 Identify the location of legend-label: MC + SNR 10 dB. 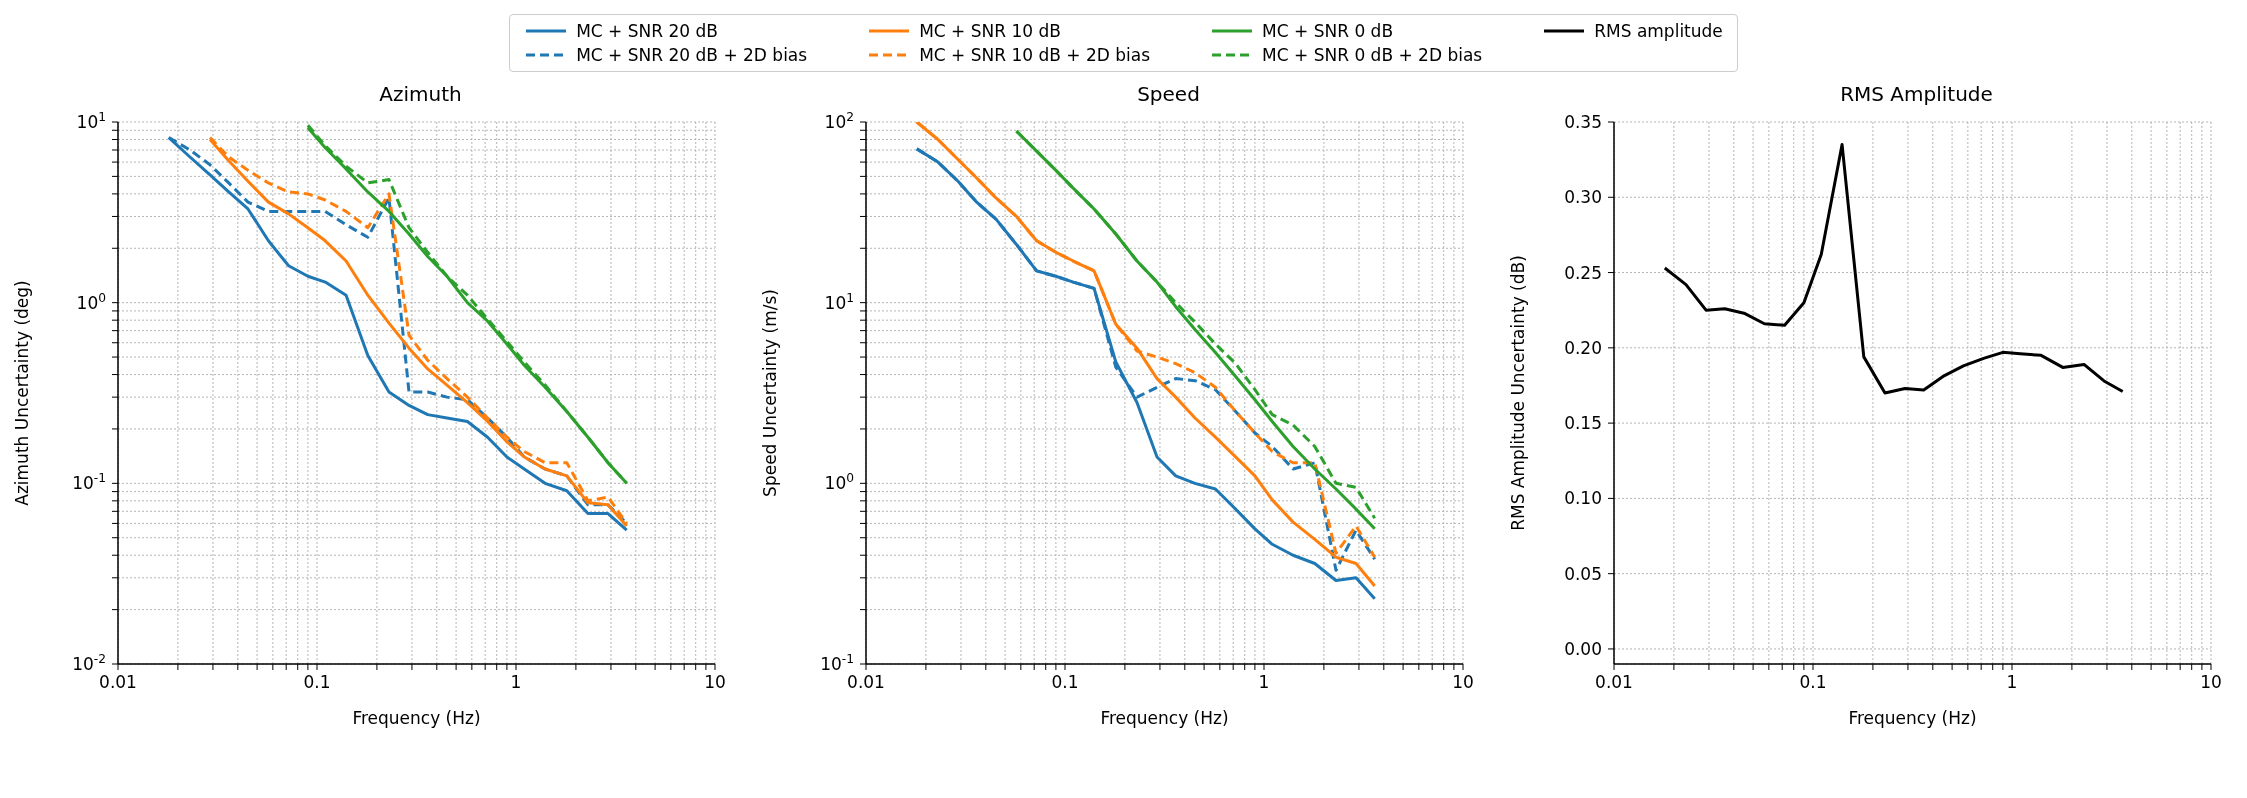
(990, 31).